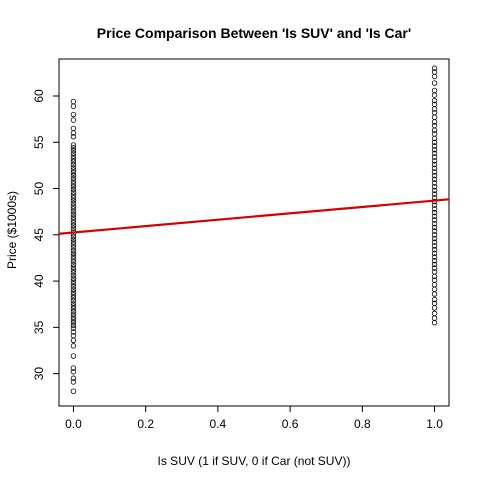  I want to click on y-tick-label: 35, so click(39, 327).